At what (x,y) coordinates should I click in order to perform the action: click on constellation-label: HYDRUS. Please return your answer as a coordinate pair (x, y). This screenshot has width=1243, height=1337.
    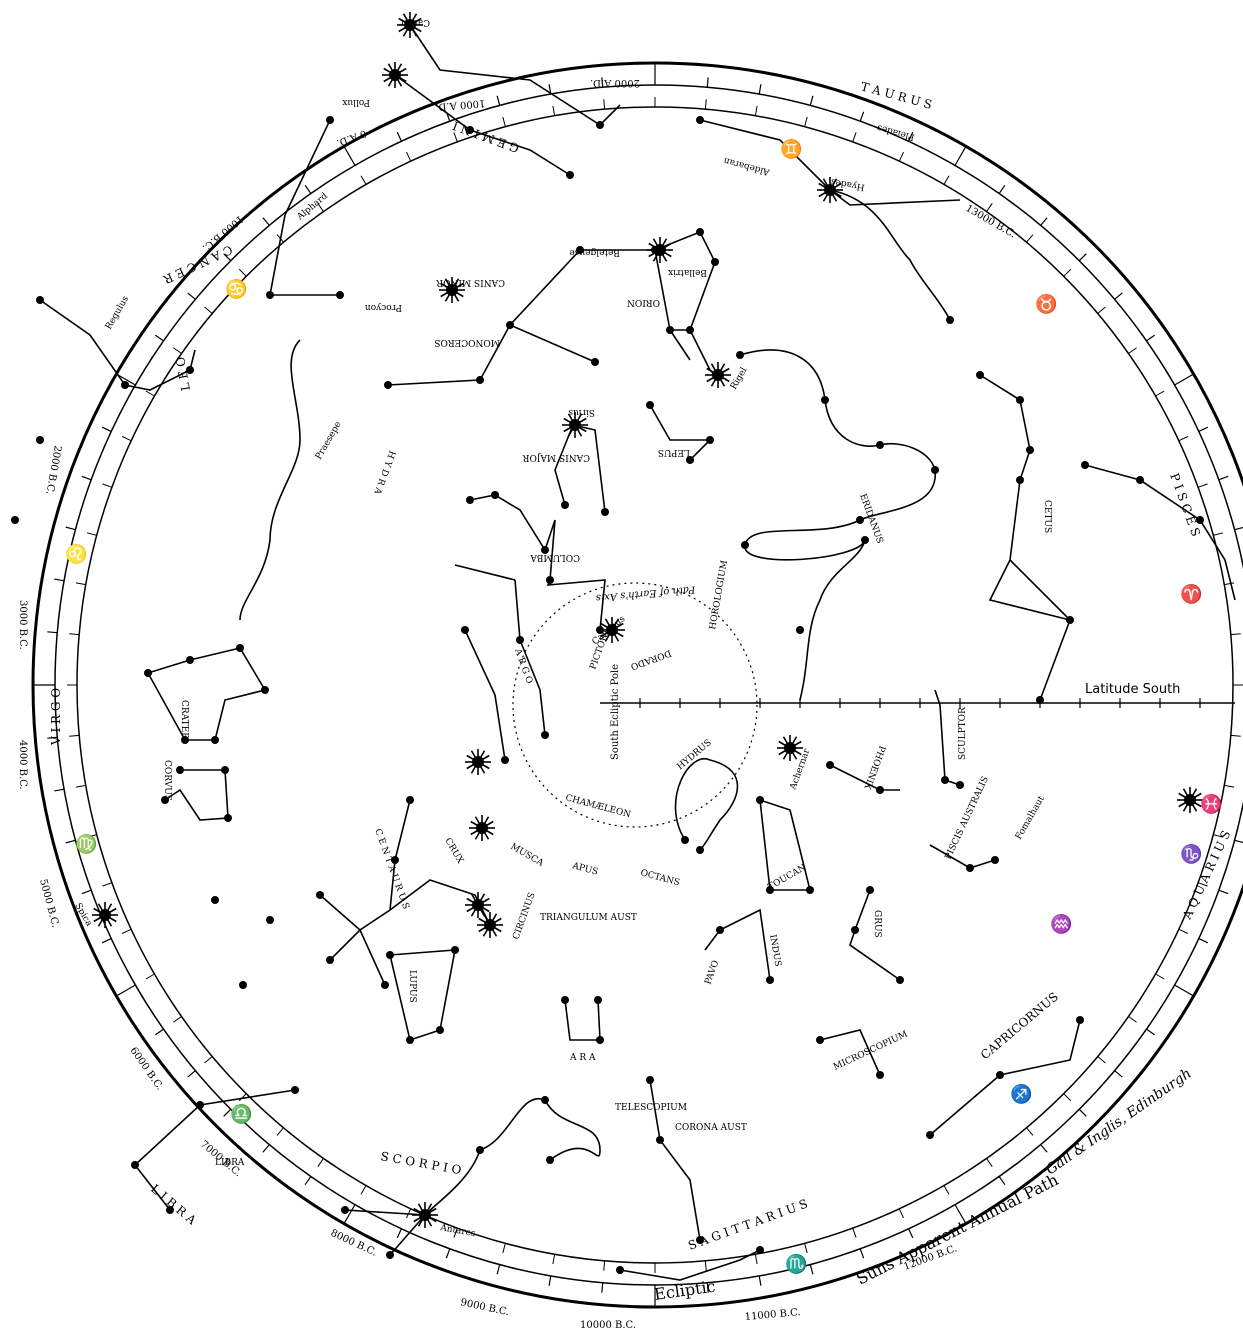
    Looking at the image, I should click on (695, 755).